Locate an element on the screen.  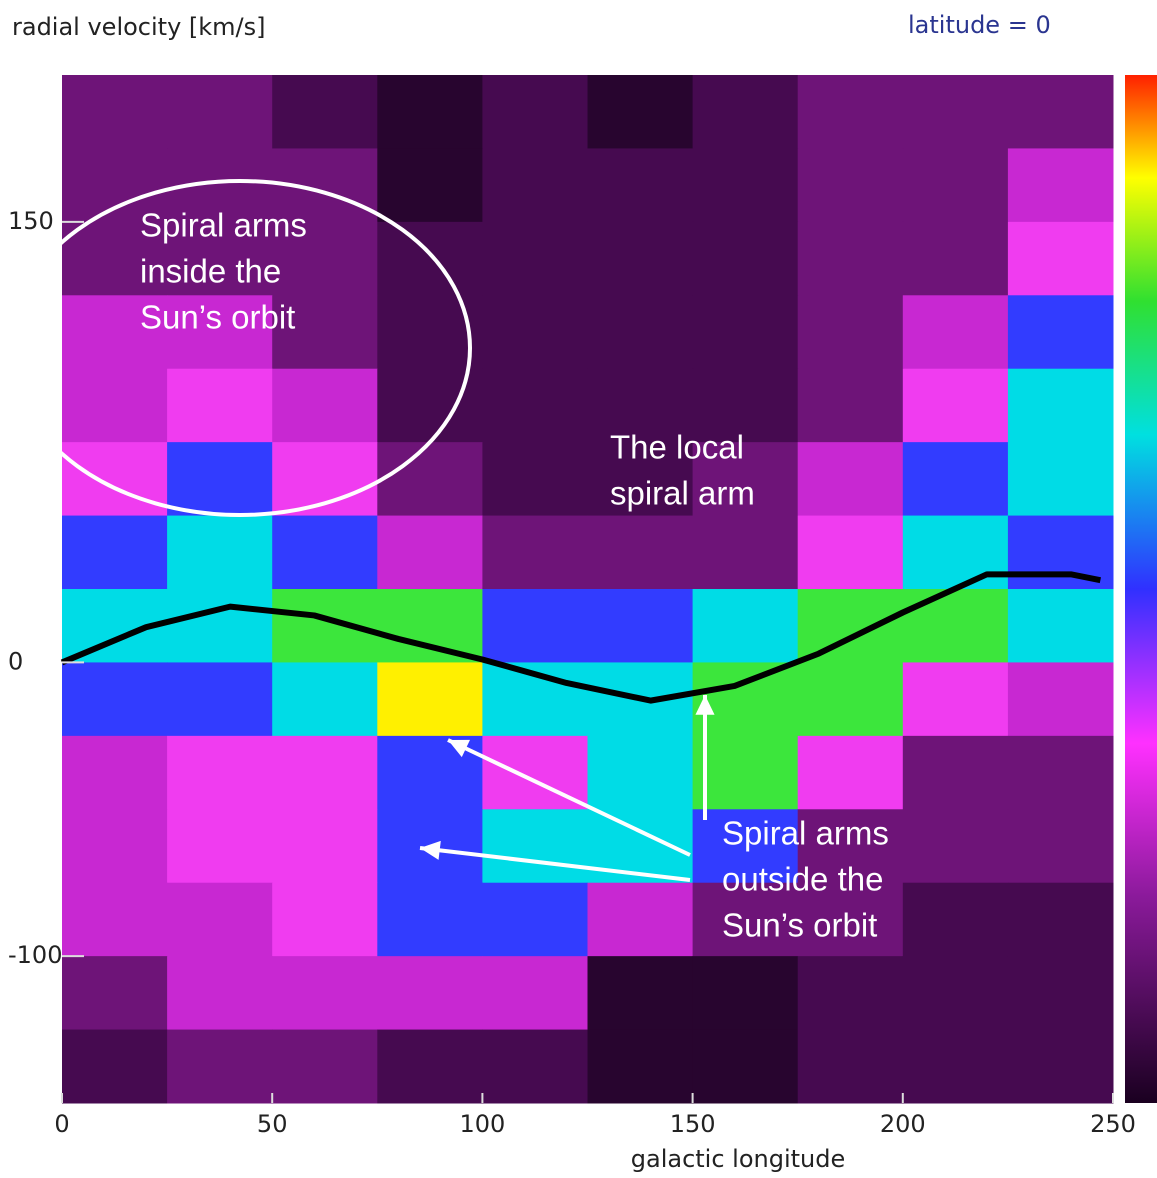
velocity-curve is located at coordinates (580, 637).